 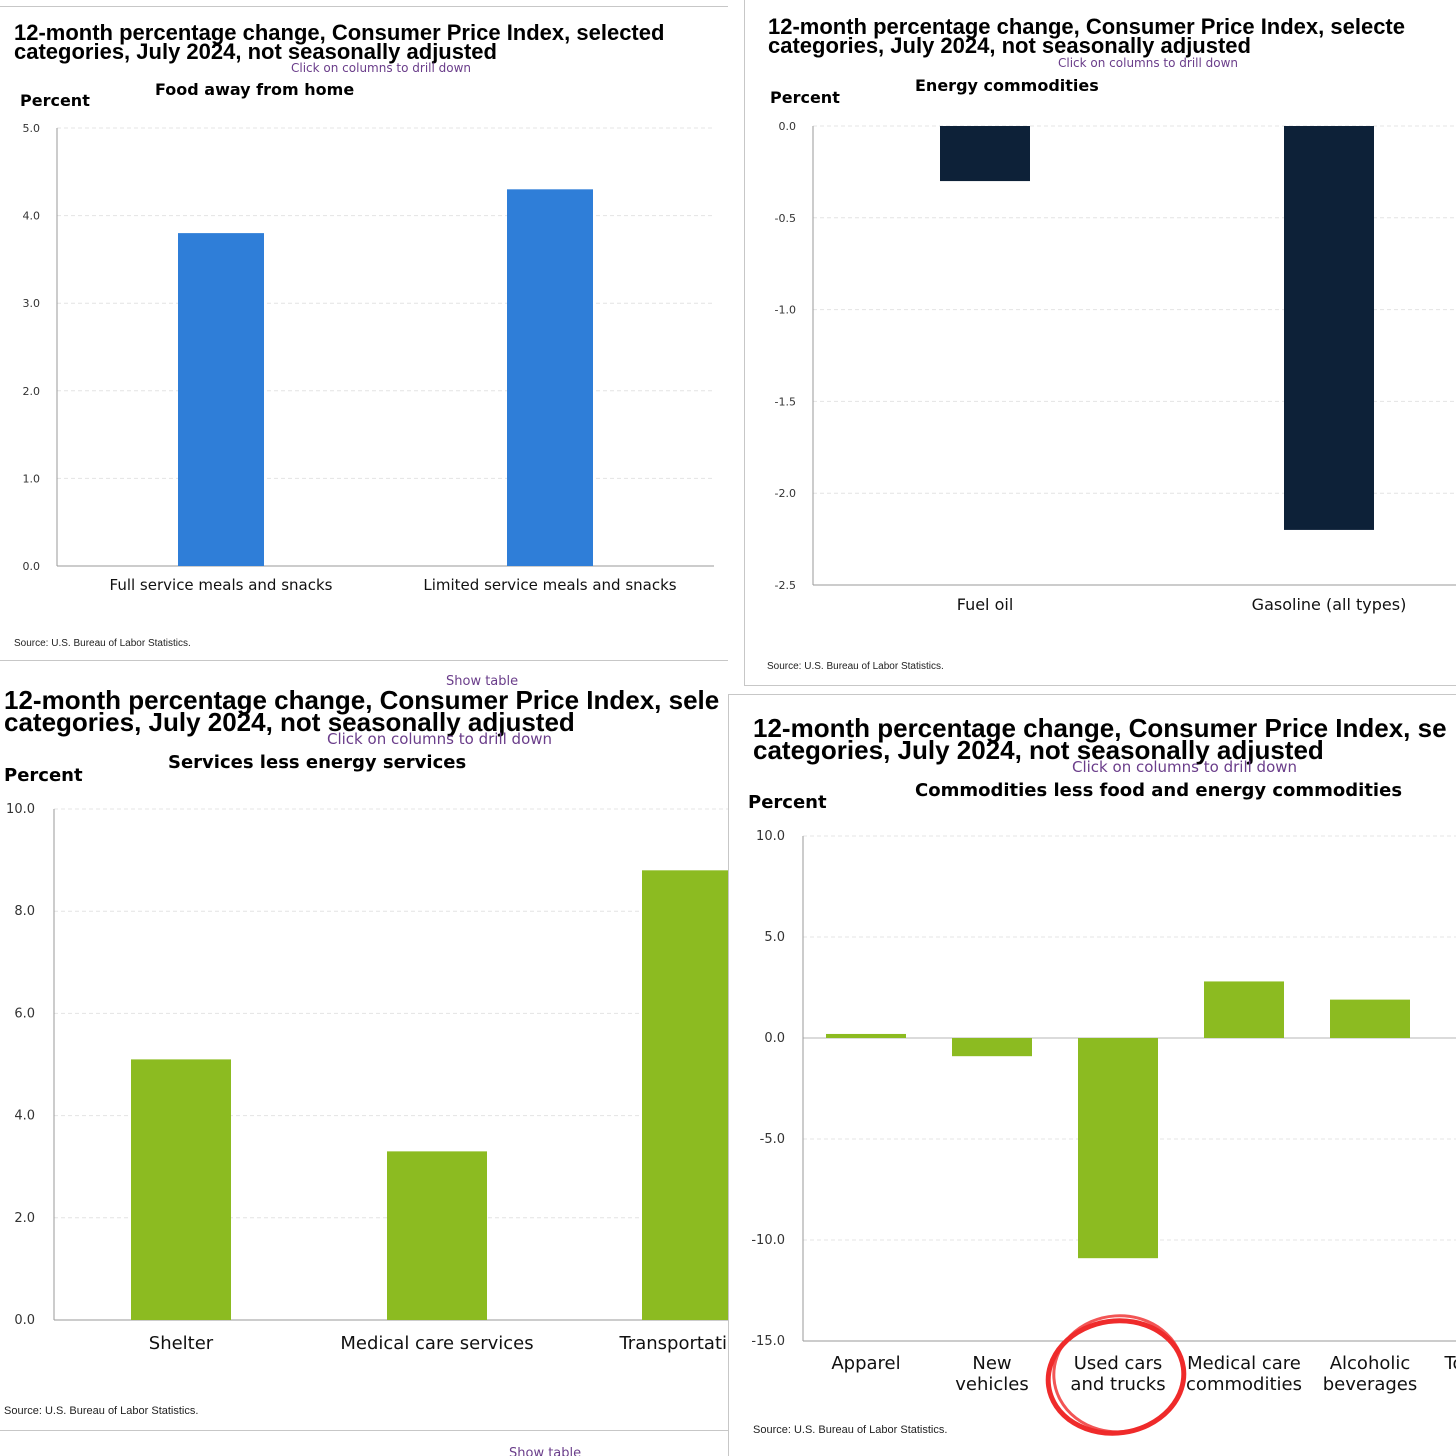 I want to click on x-category-label: Apparel, so click(x=865, y=1363).